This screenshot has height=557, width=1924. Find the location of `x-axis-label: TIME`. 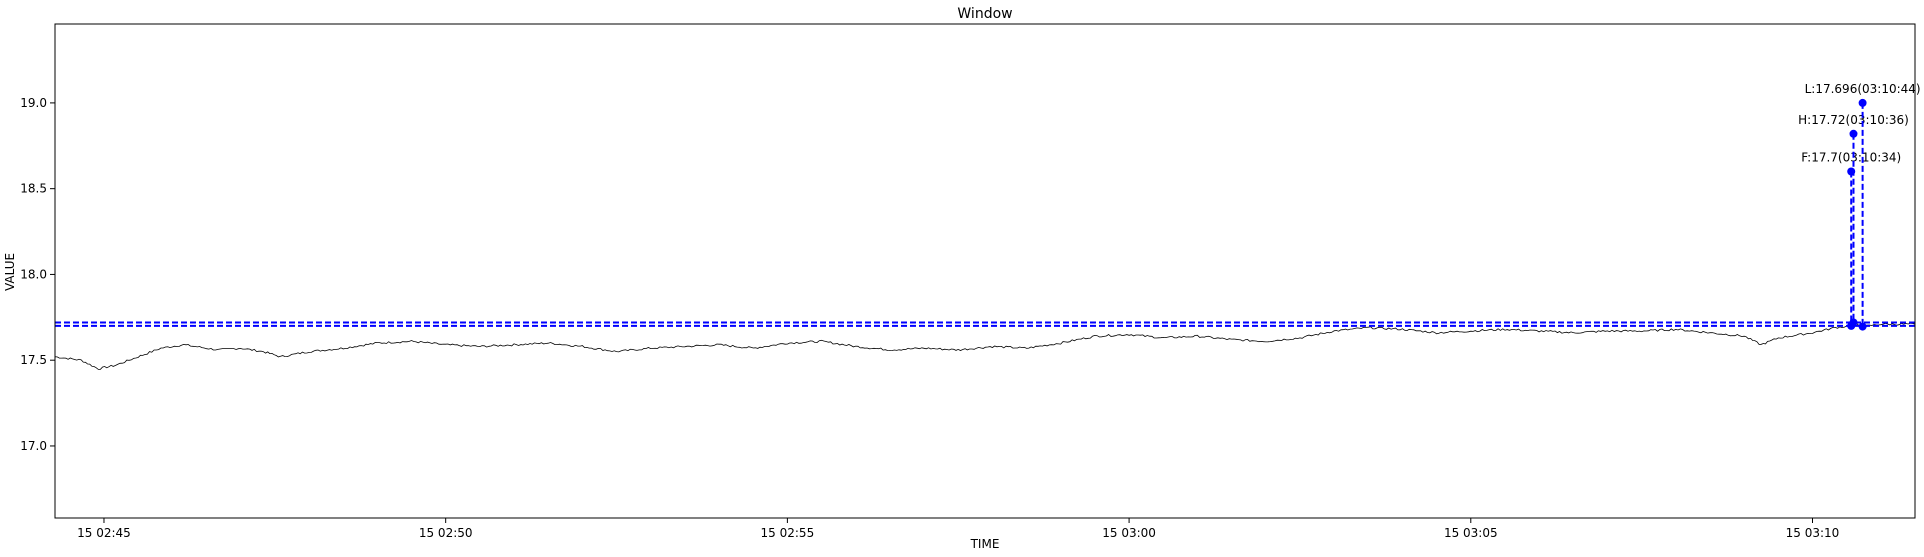

x-axis-label: TIME is located at coordinates (985, 544).